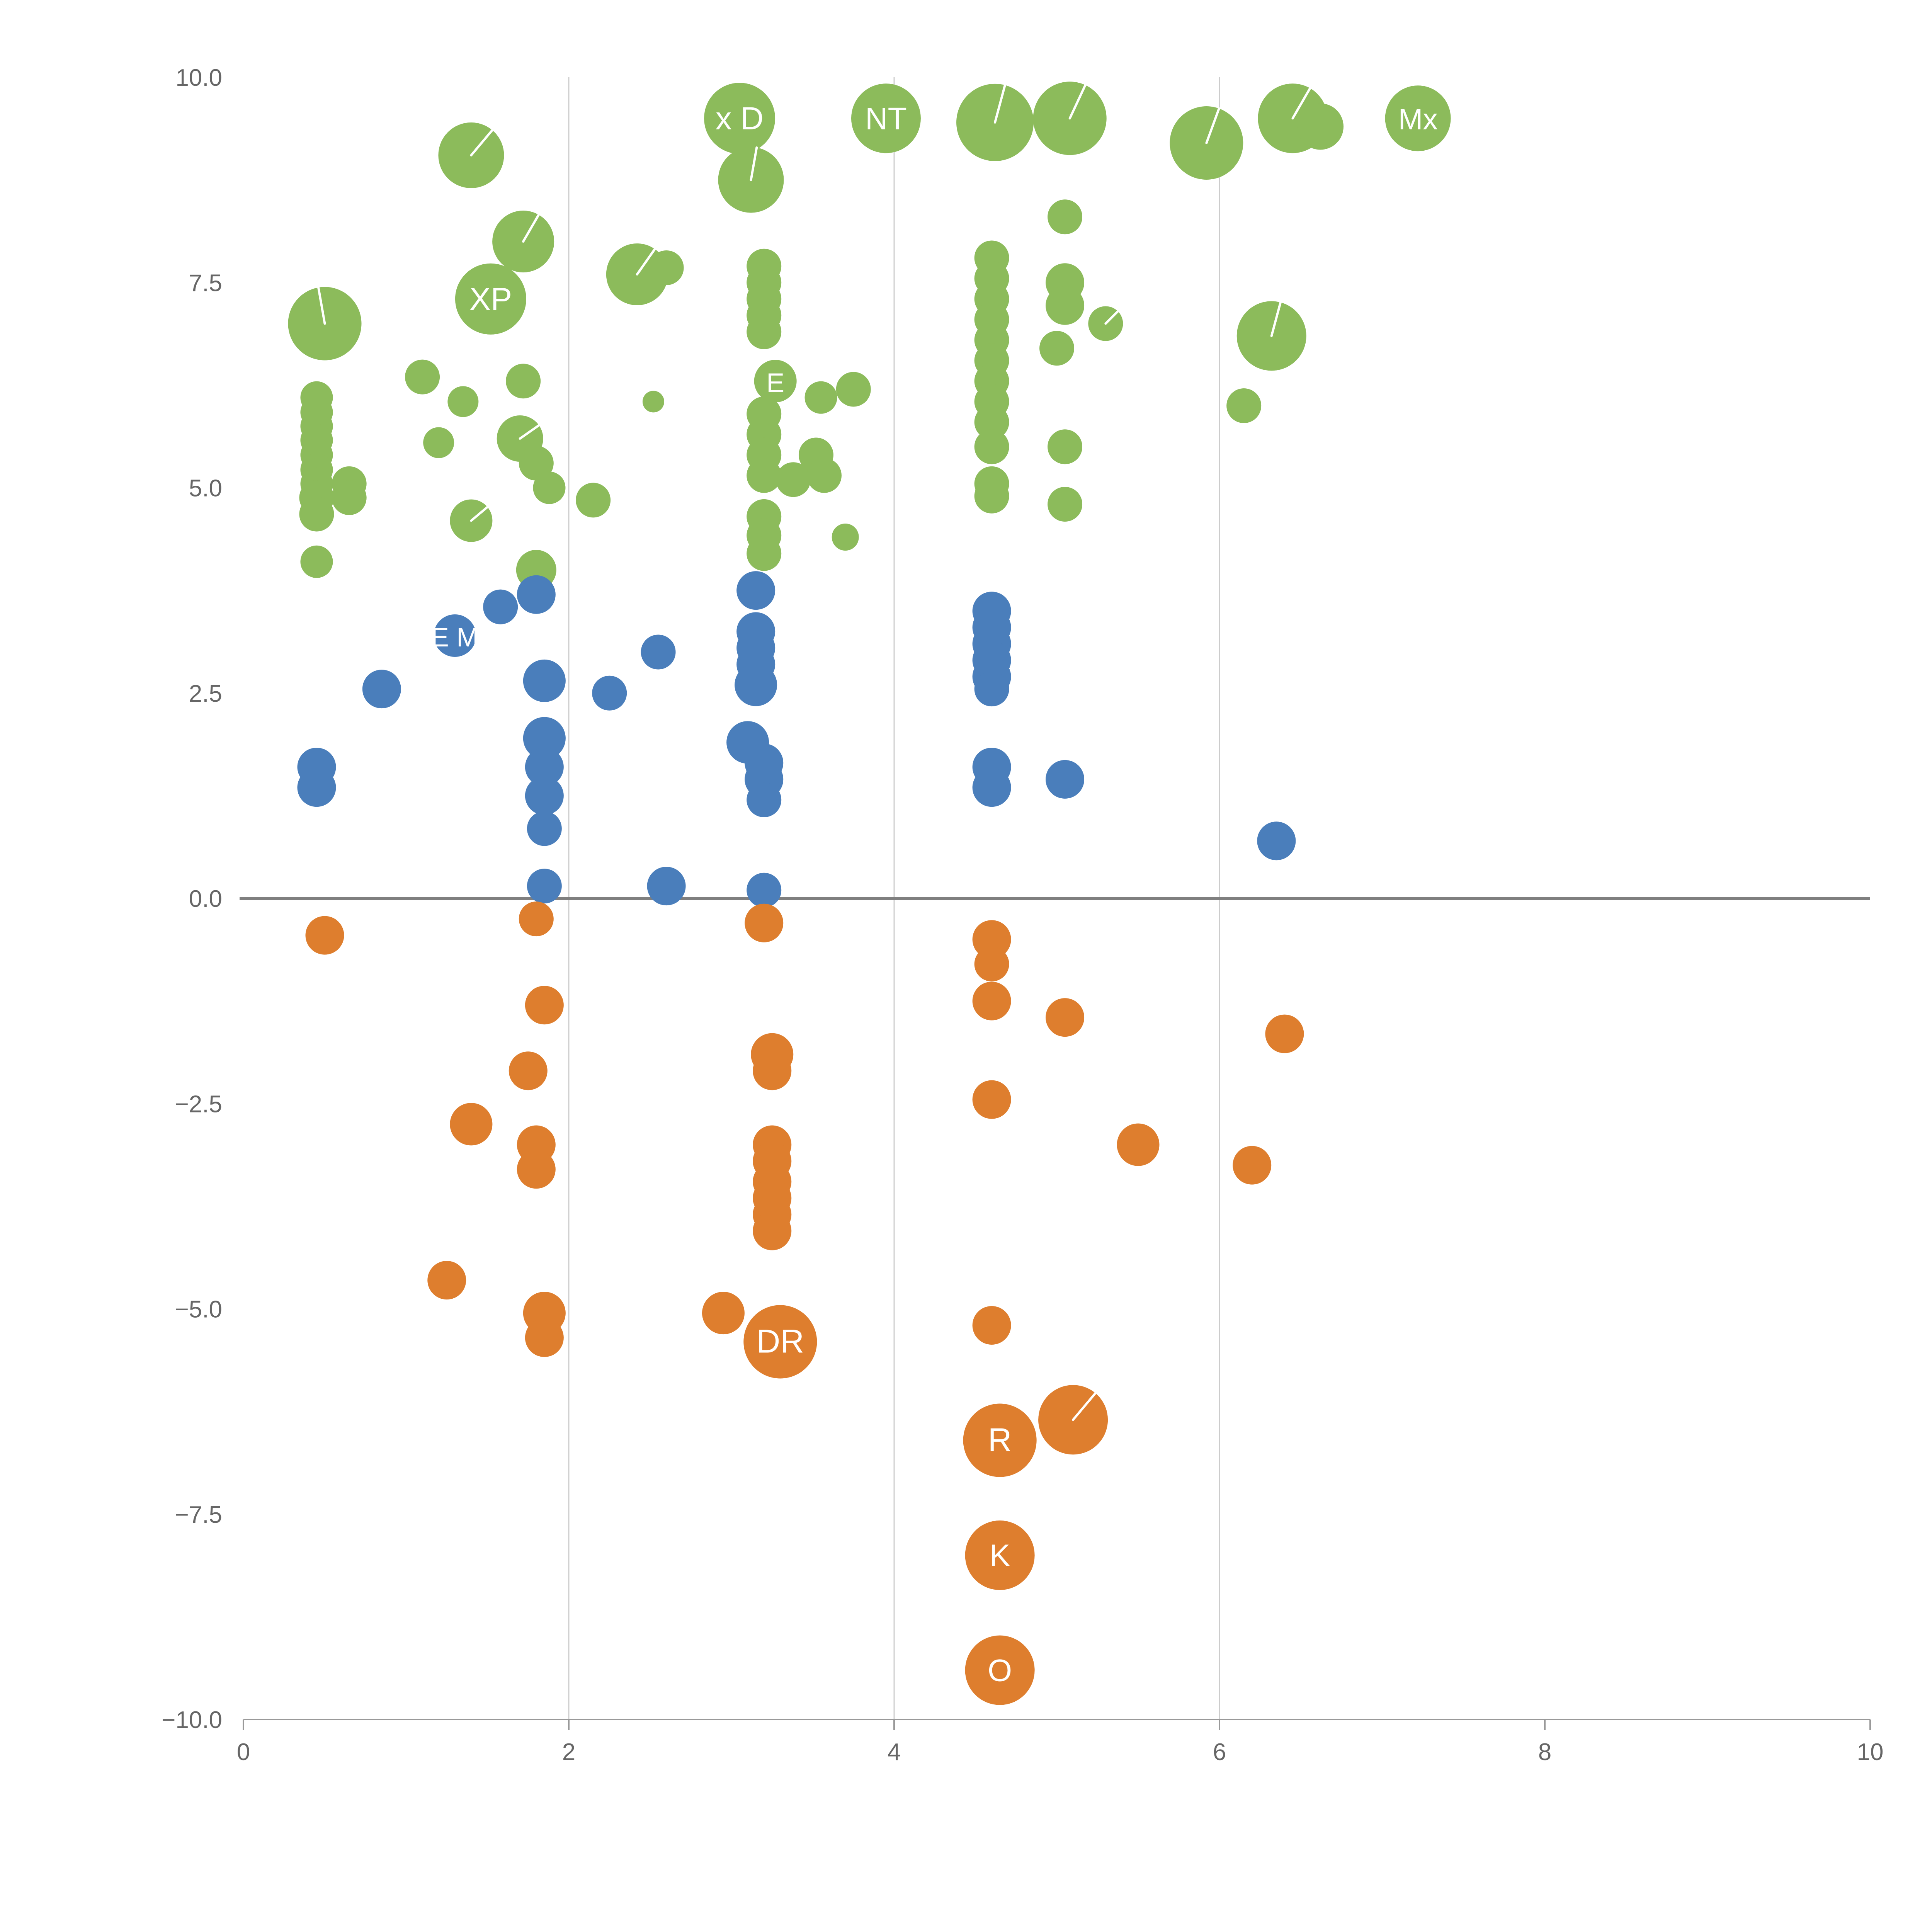 The image size is (1932, 1932). Describe the element at coordinates (198, 1515) in the screenshot. I see `y-tick-label: −7.5` at that location.